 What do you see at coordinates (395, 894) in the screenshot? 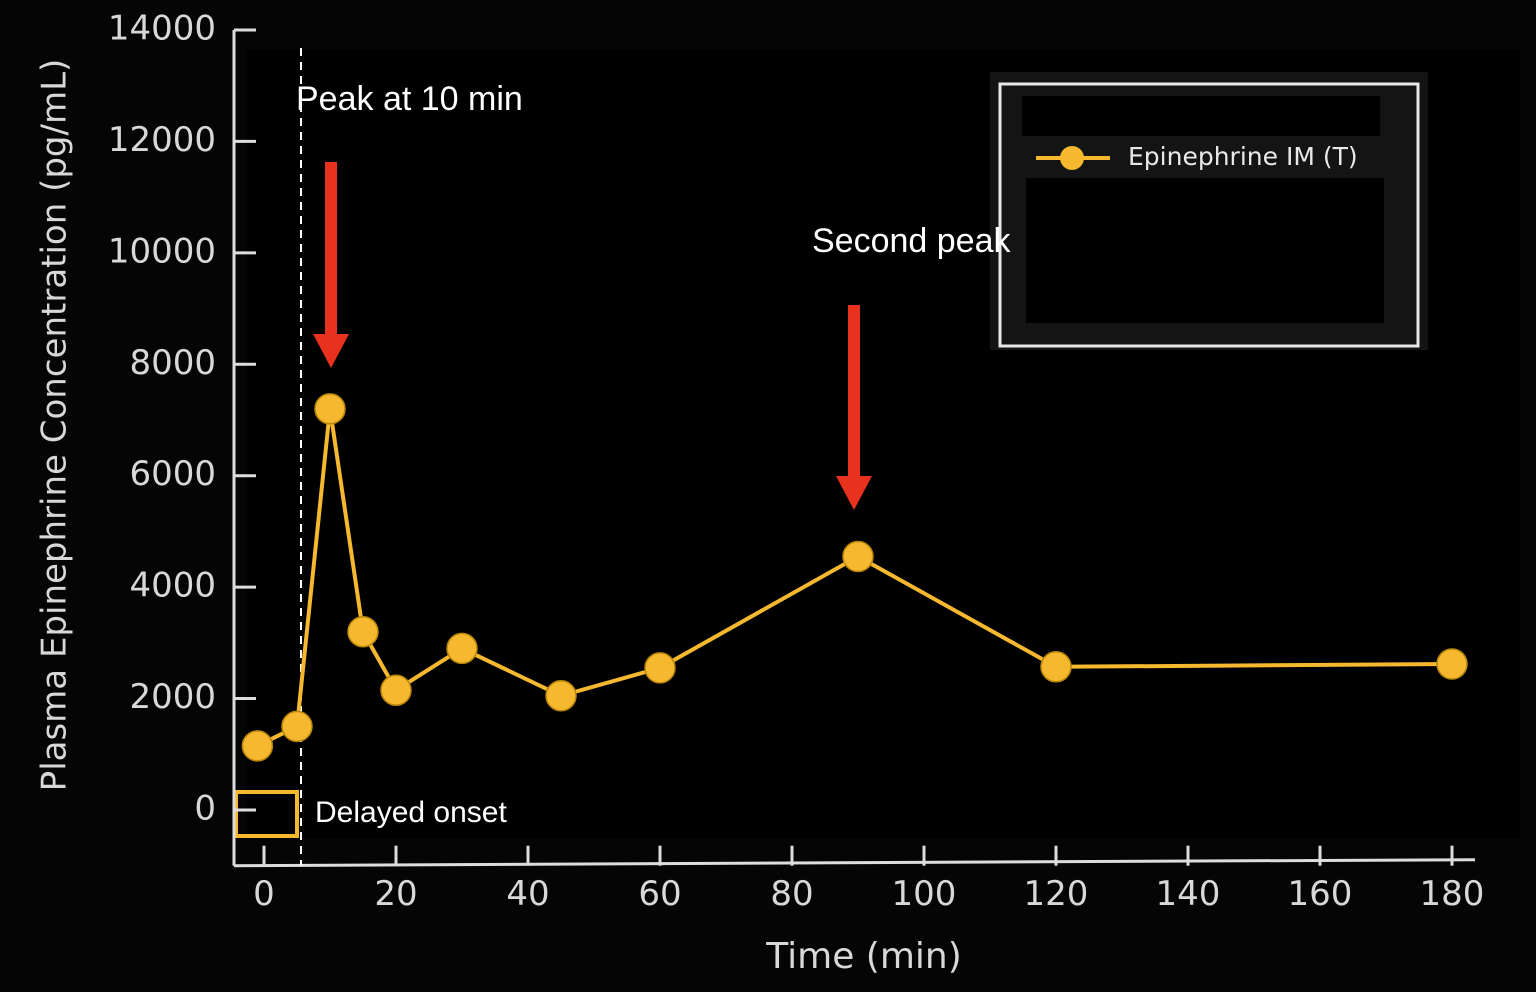
I see `x-tick-label: 20` at bounding box center [395, 894].